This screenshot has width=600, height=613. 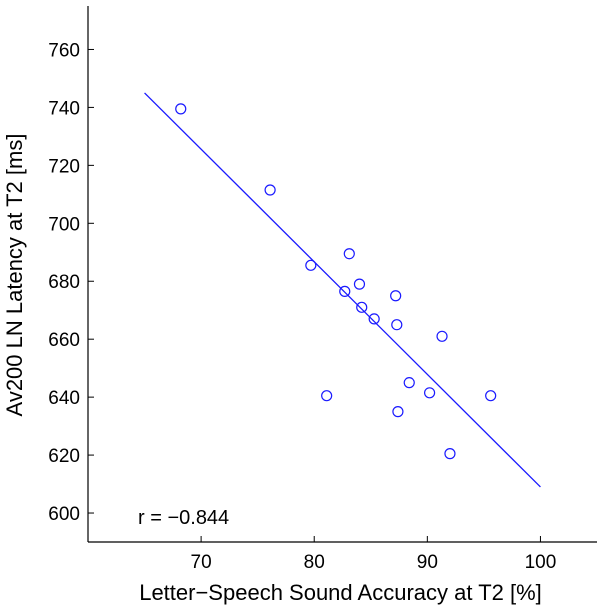 What do you see at coordinates (541, 562) in the screenshot?
I see `x-tick-label: 100` at bounding box center [541, 562].